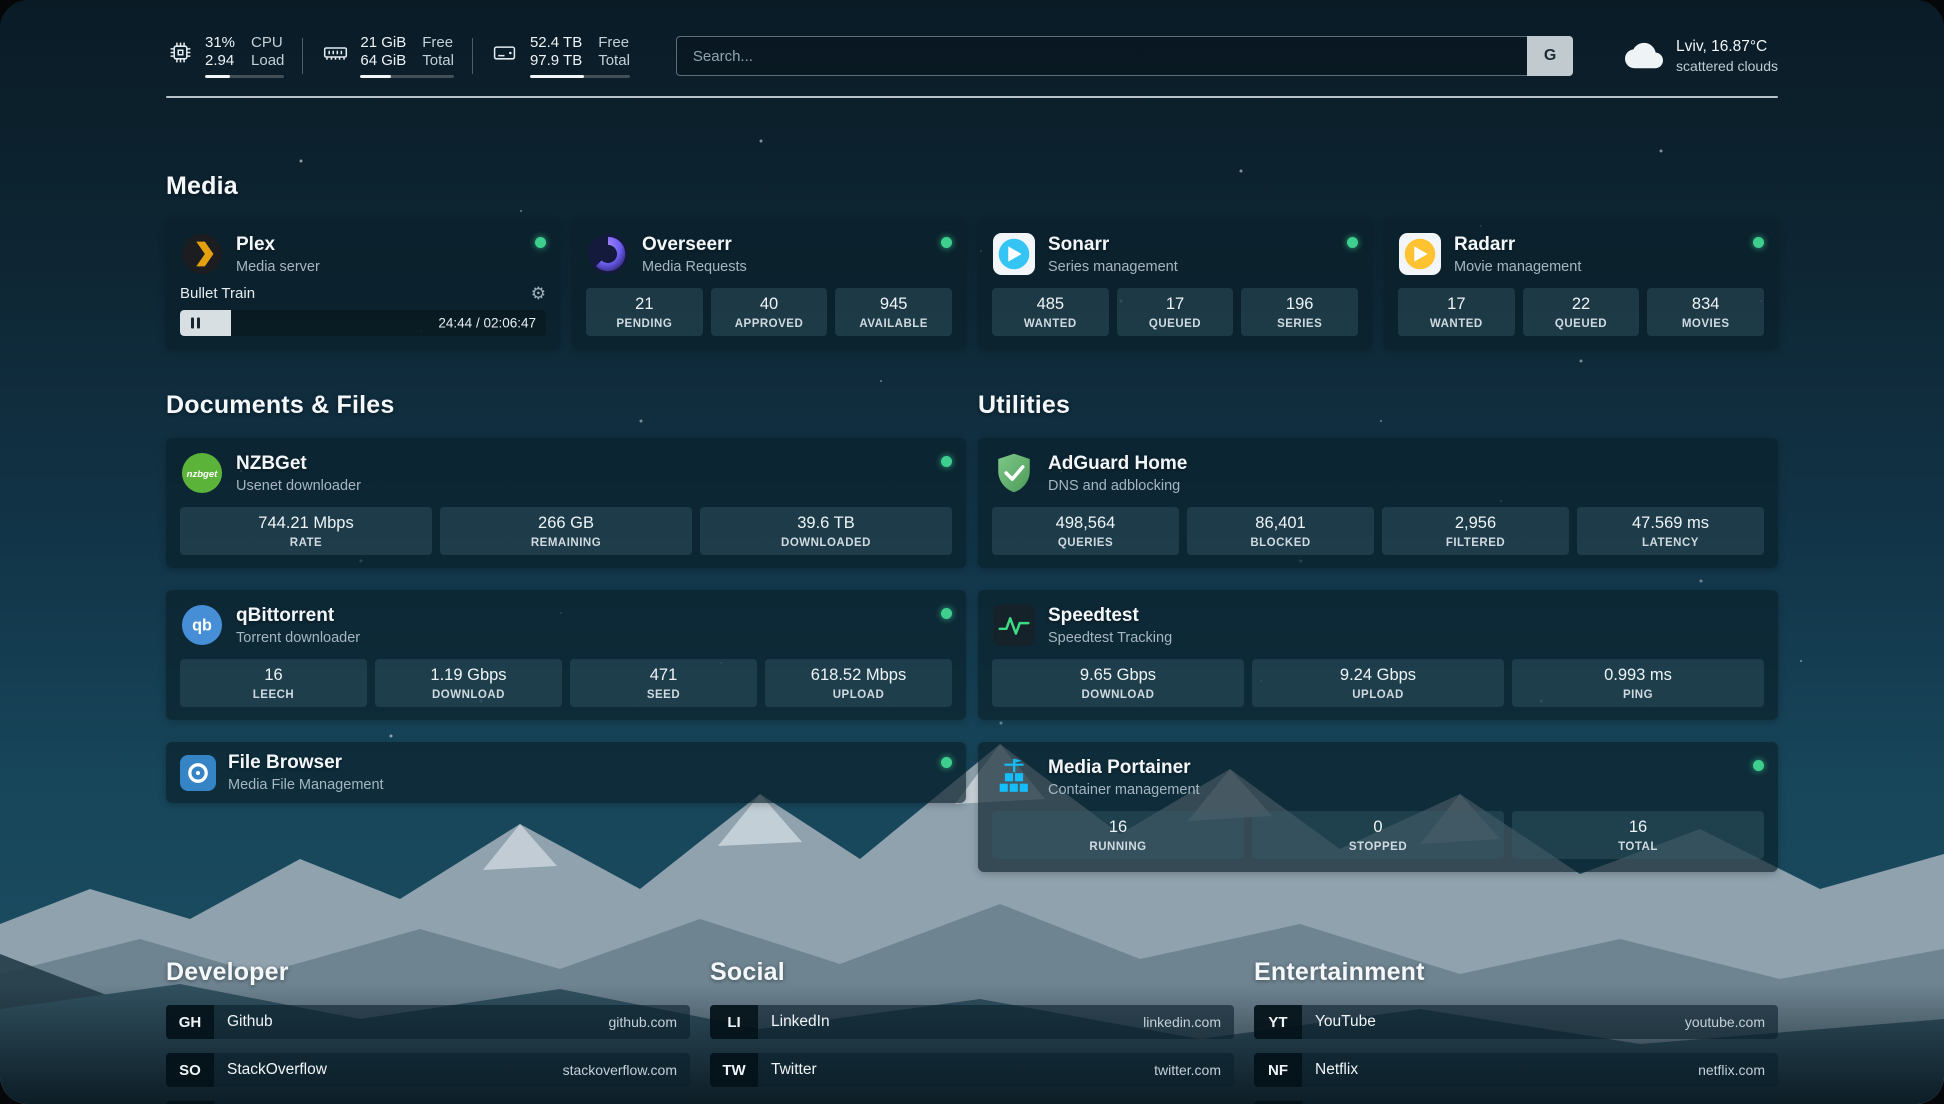 This screenshot has width=1944, height=1104. Describe the element at coordinates (1516, 1070) in the screenshot. I see `bookmark-netflix: NF Netflix netflix.com` at that location.